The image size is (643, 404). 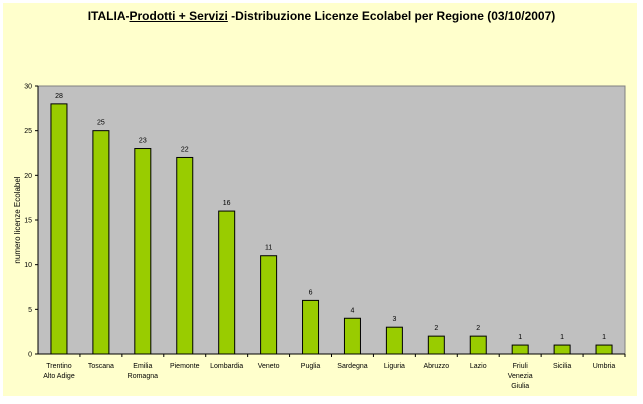 What do you see at coordinates (108, 16) in the screenshot?
I see `title-part-1: ITALIA-` at bounding box center [108, 16].